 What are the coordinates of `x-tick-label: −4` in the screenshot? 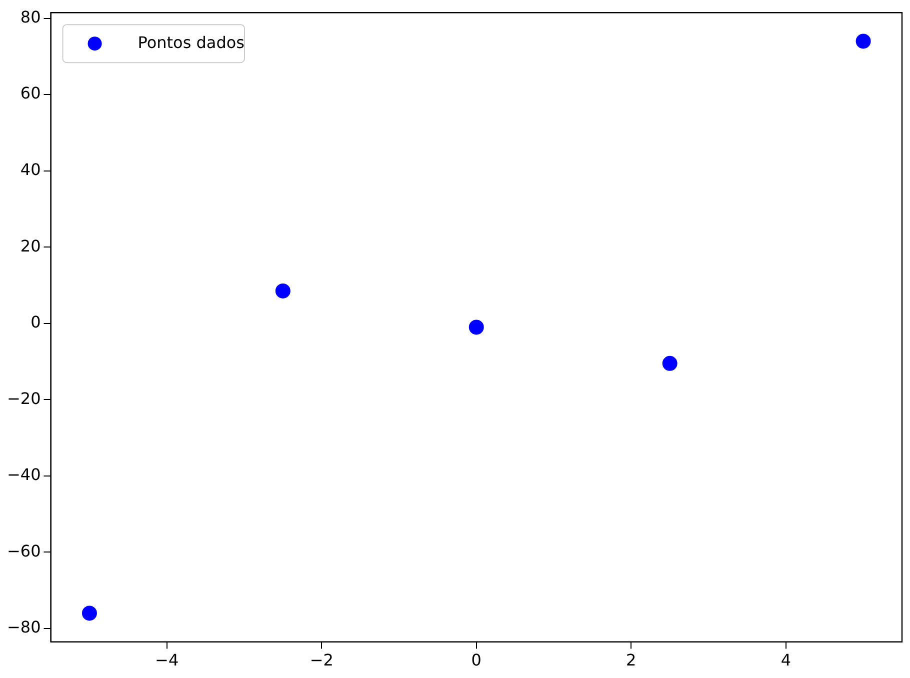 It's located at (167, 660).